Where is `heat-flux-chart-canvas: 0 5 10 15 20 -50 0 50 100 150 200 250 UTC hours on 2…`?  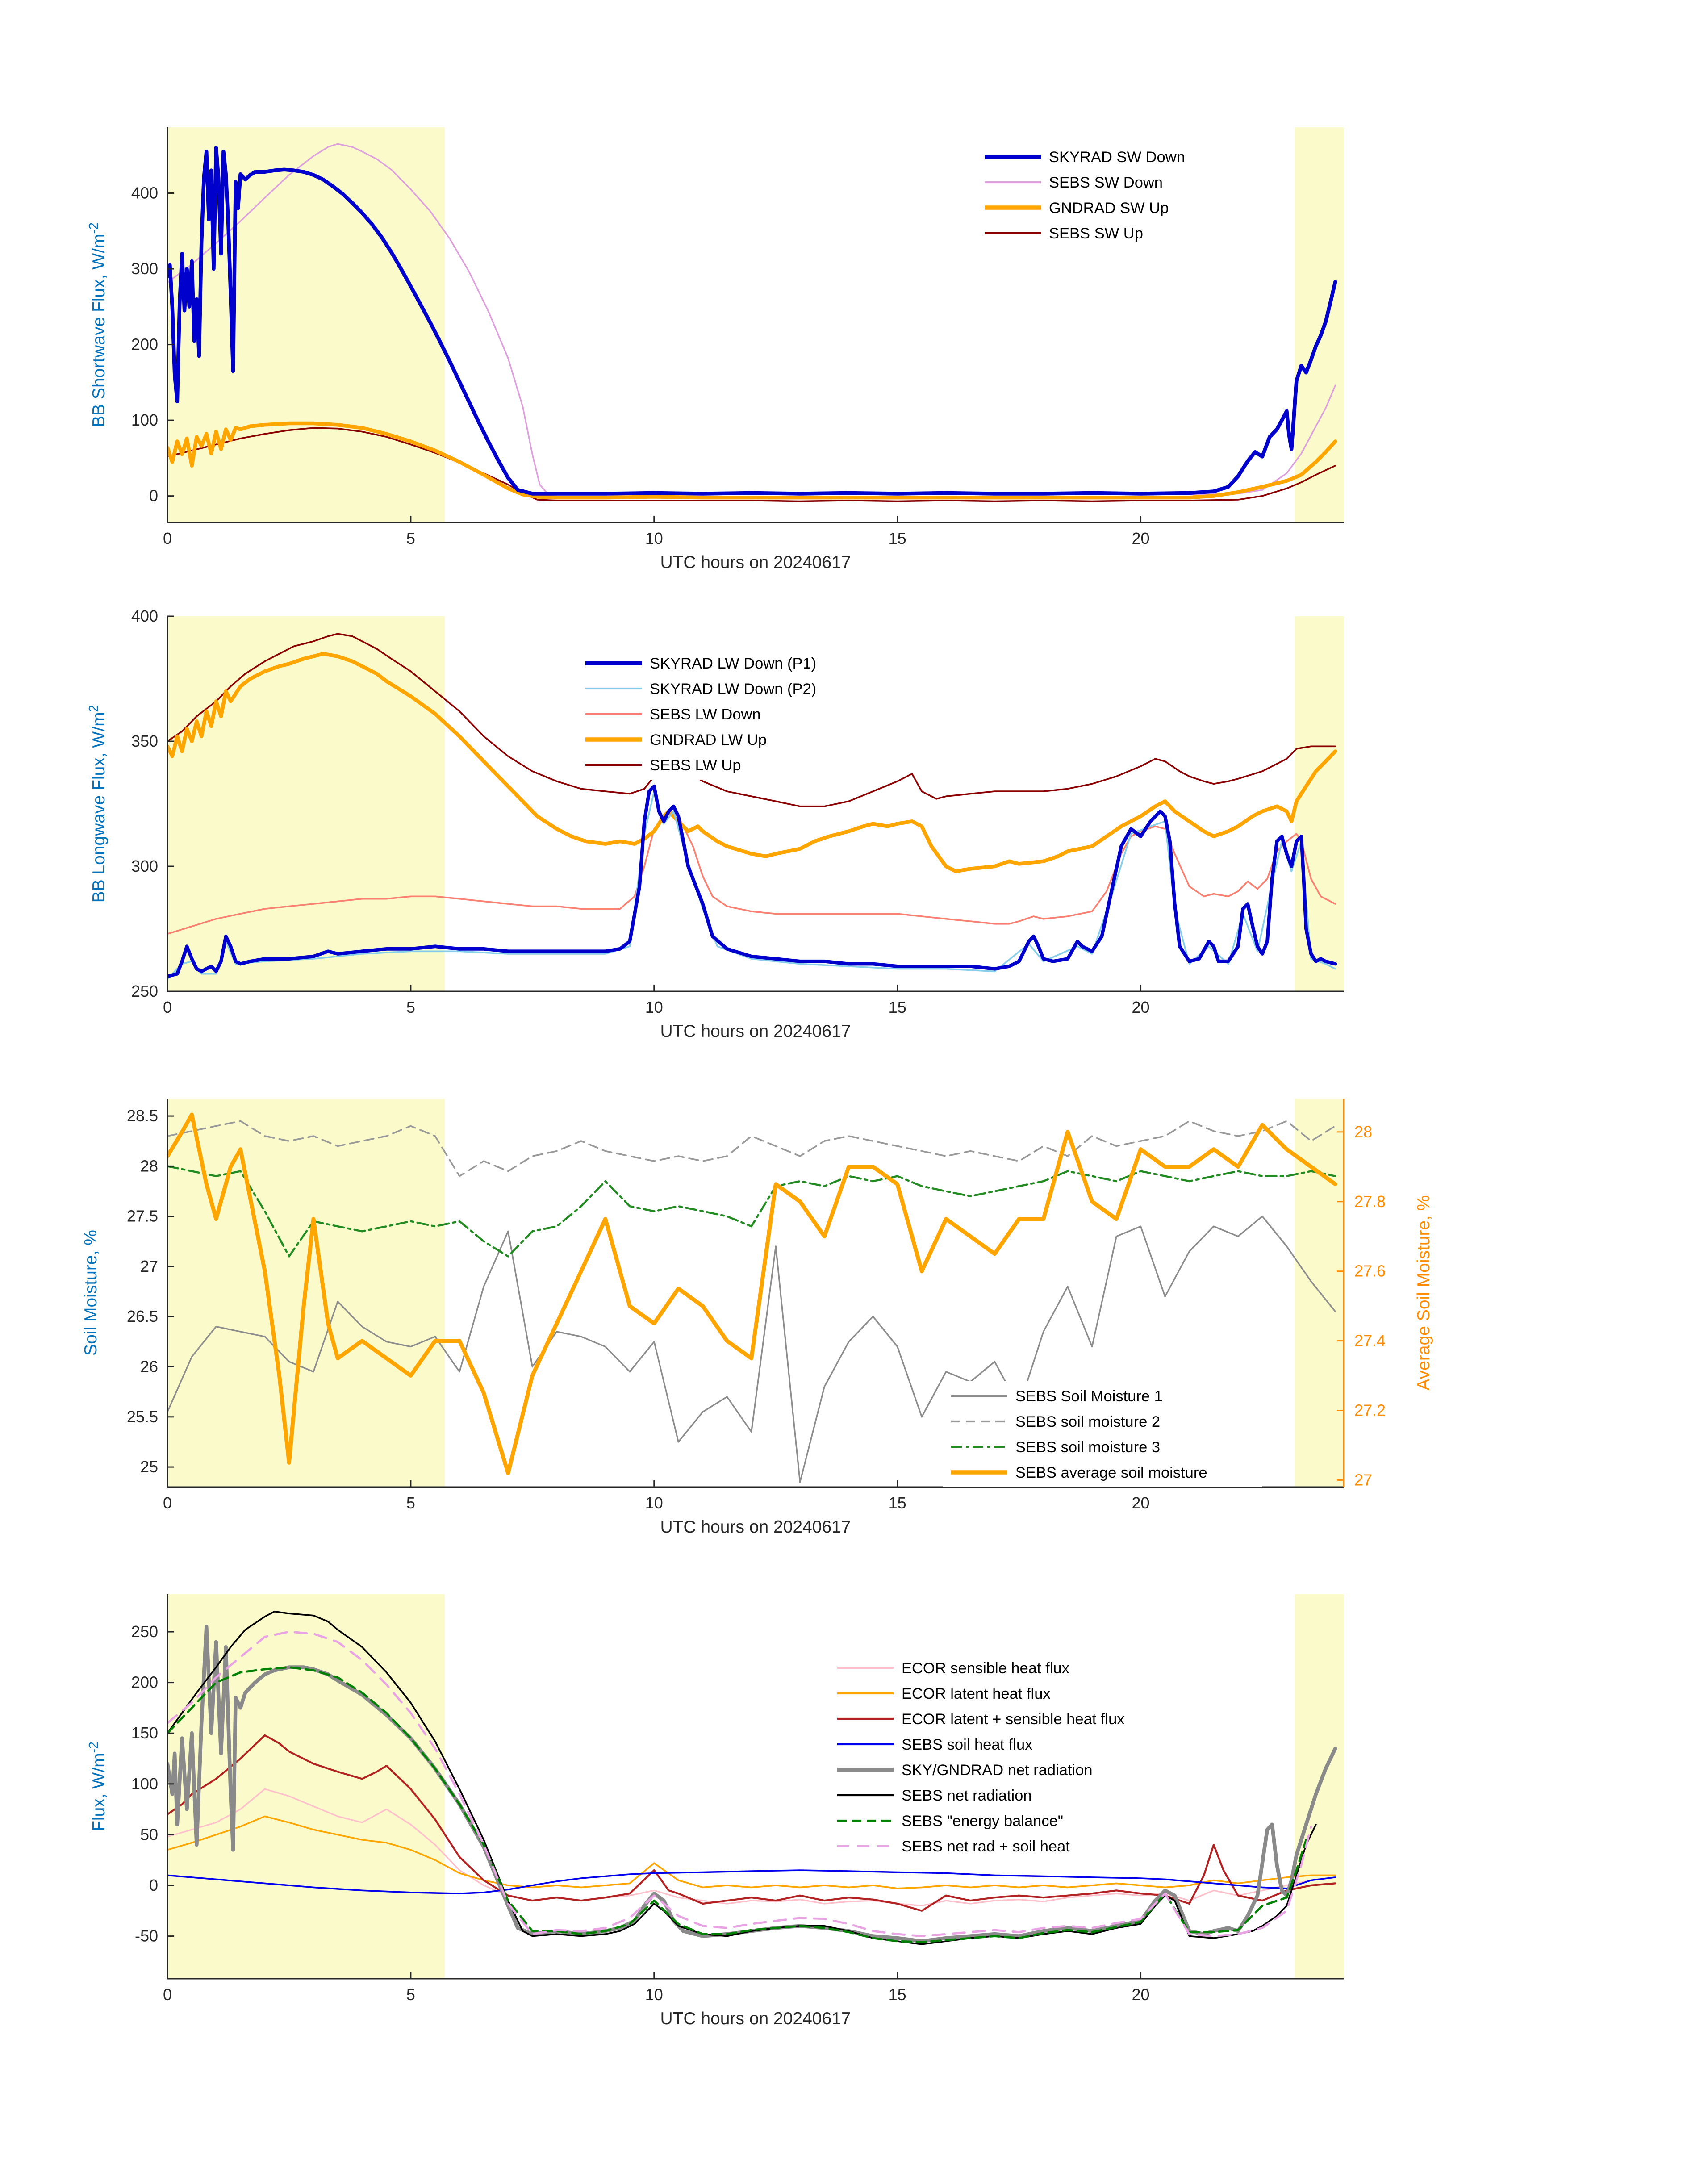
heat-flux-chart-canvas: 0 5 10 15 20 -50 0 50 100 150 200 250 UTC hours on 2… is located at coordinates (715, 1811).